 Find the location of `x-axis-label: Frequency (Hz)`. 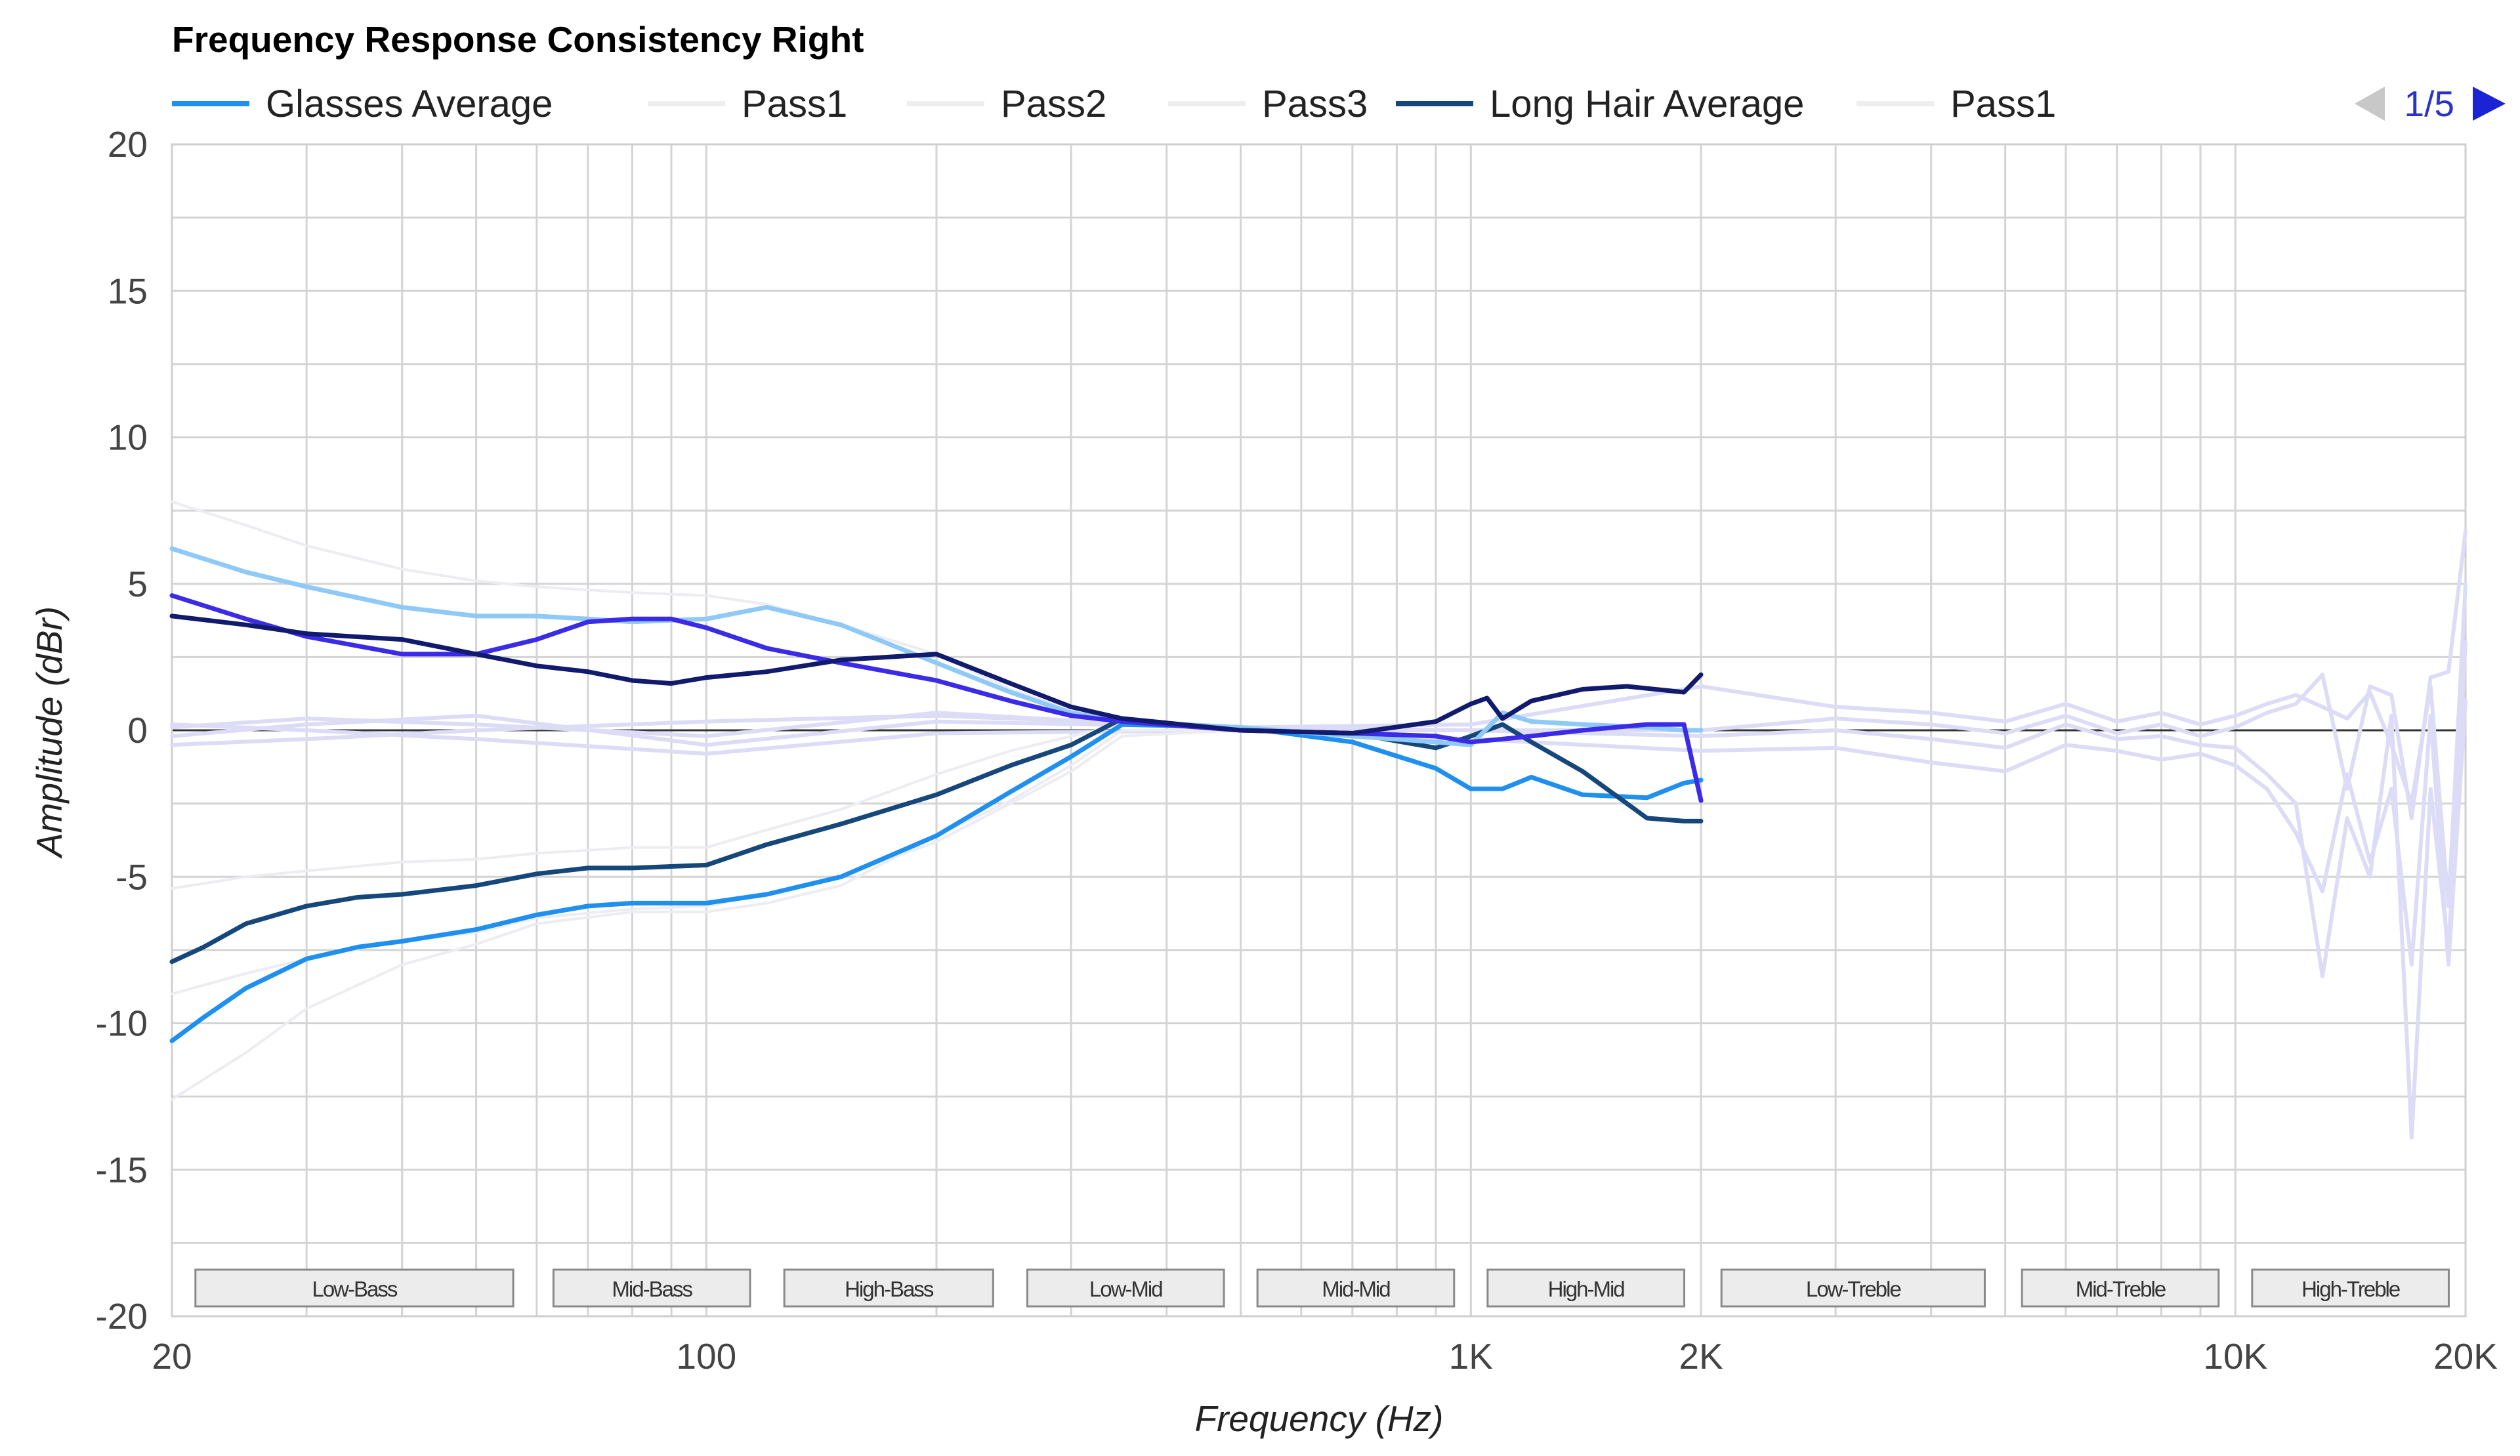

x-axis-label: Frequency (Hz) is located at coordinates (1319, 1418).